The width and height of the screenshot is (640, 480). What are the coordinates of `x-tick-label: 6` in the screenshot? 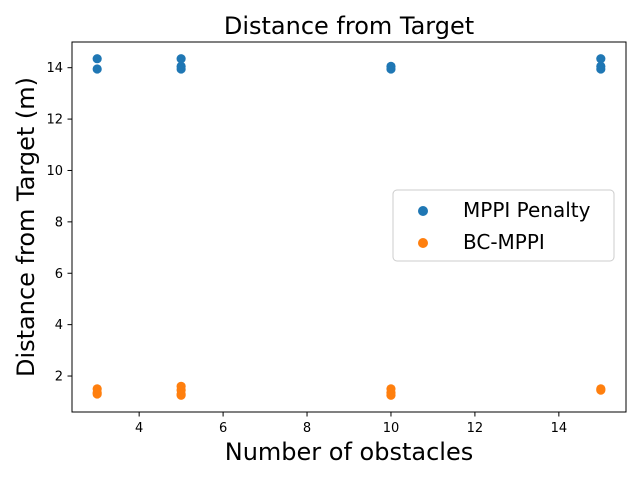 It's located at (223, 428).